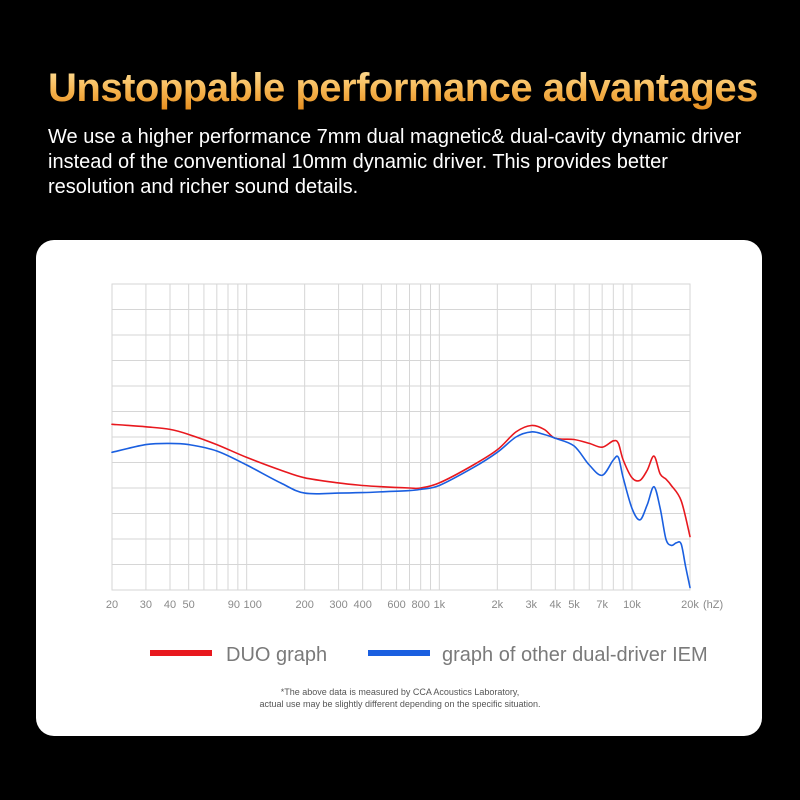  I want to click on x-tick-label: 300, so click(338, 605).